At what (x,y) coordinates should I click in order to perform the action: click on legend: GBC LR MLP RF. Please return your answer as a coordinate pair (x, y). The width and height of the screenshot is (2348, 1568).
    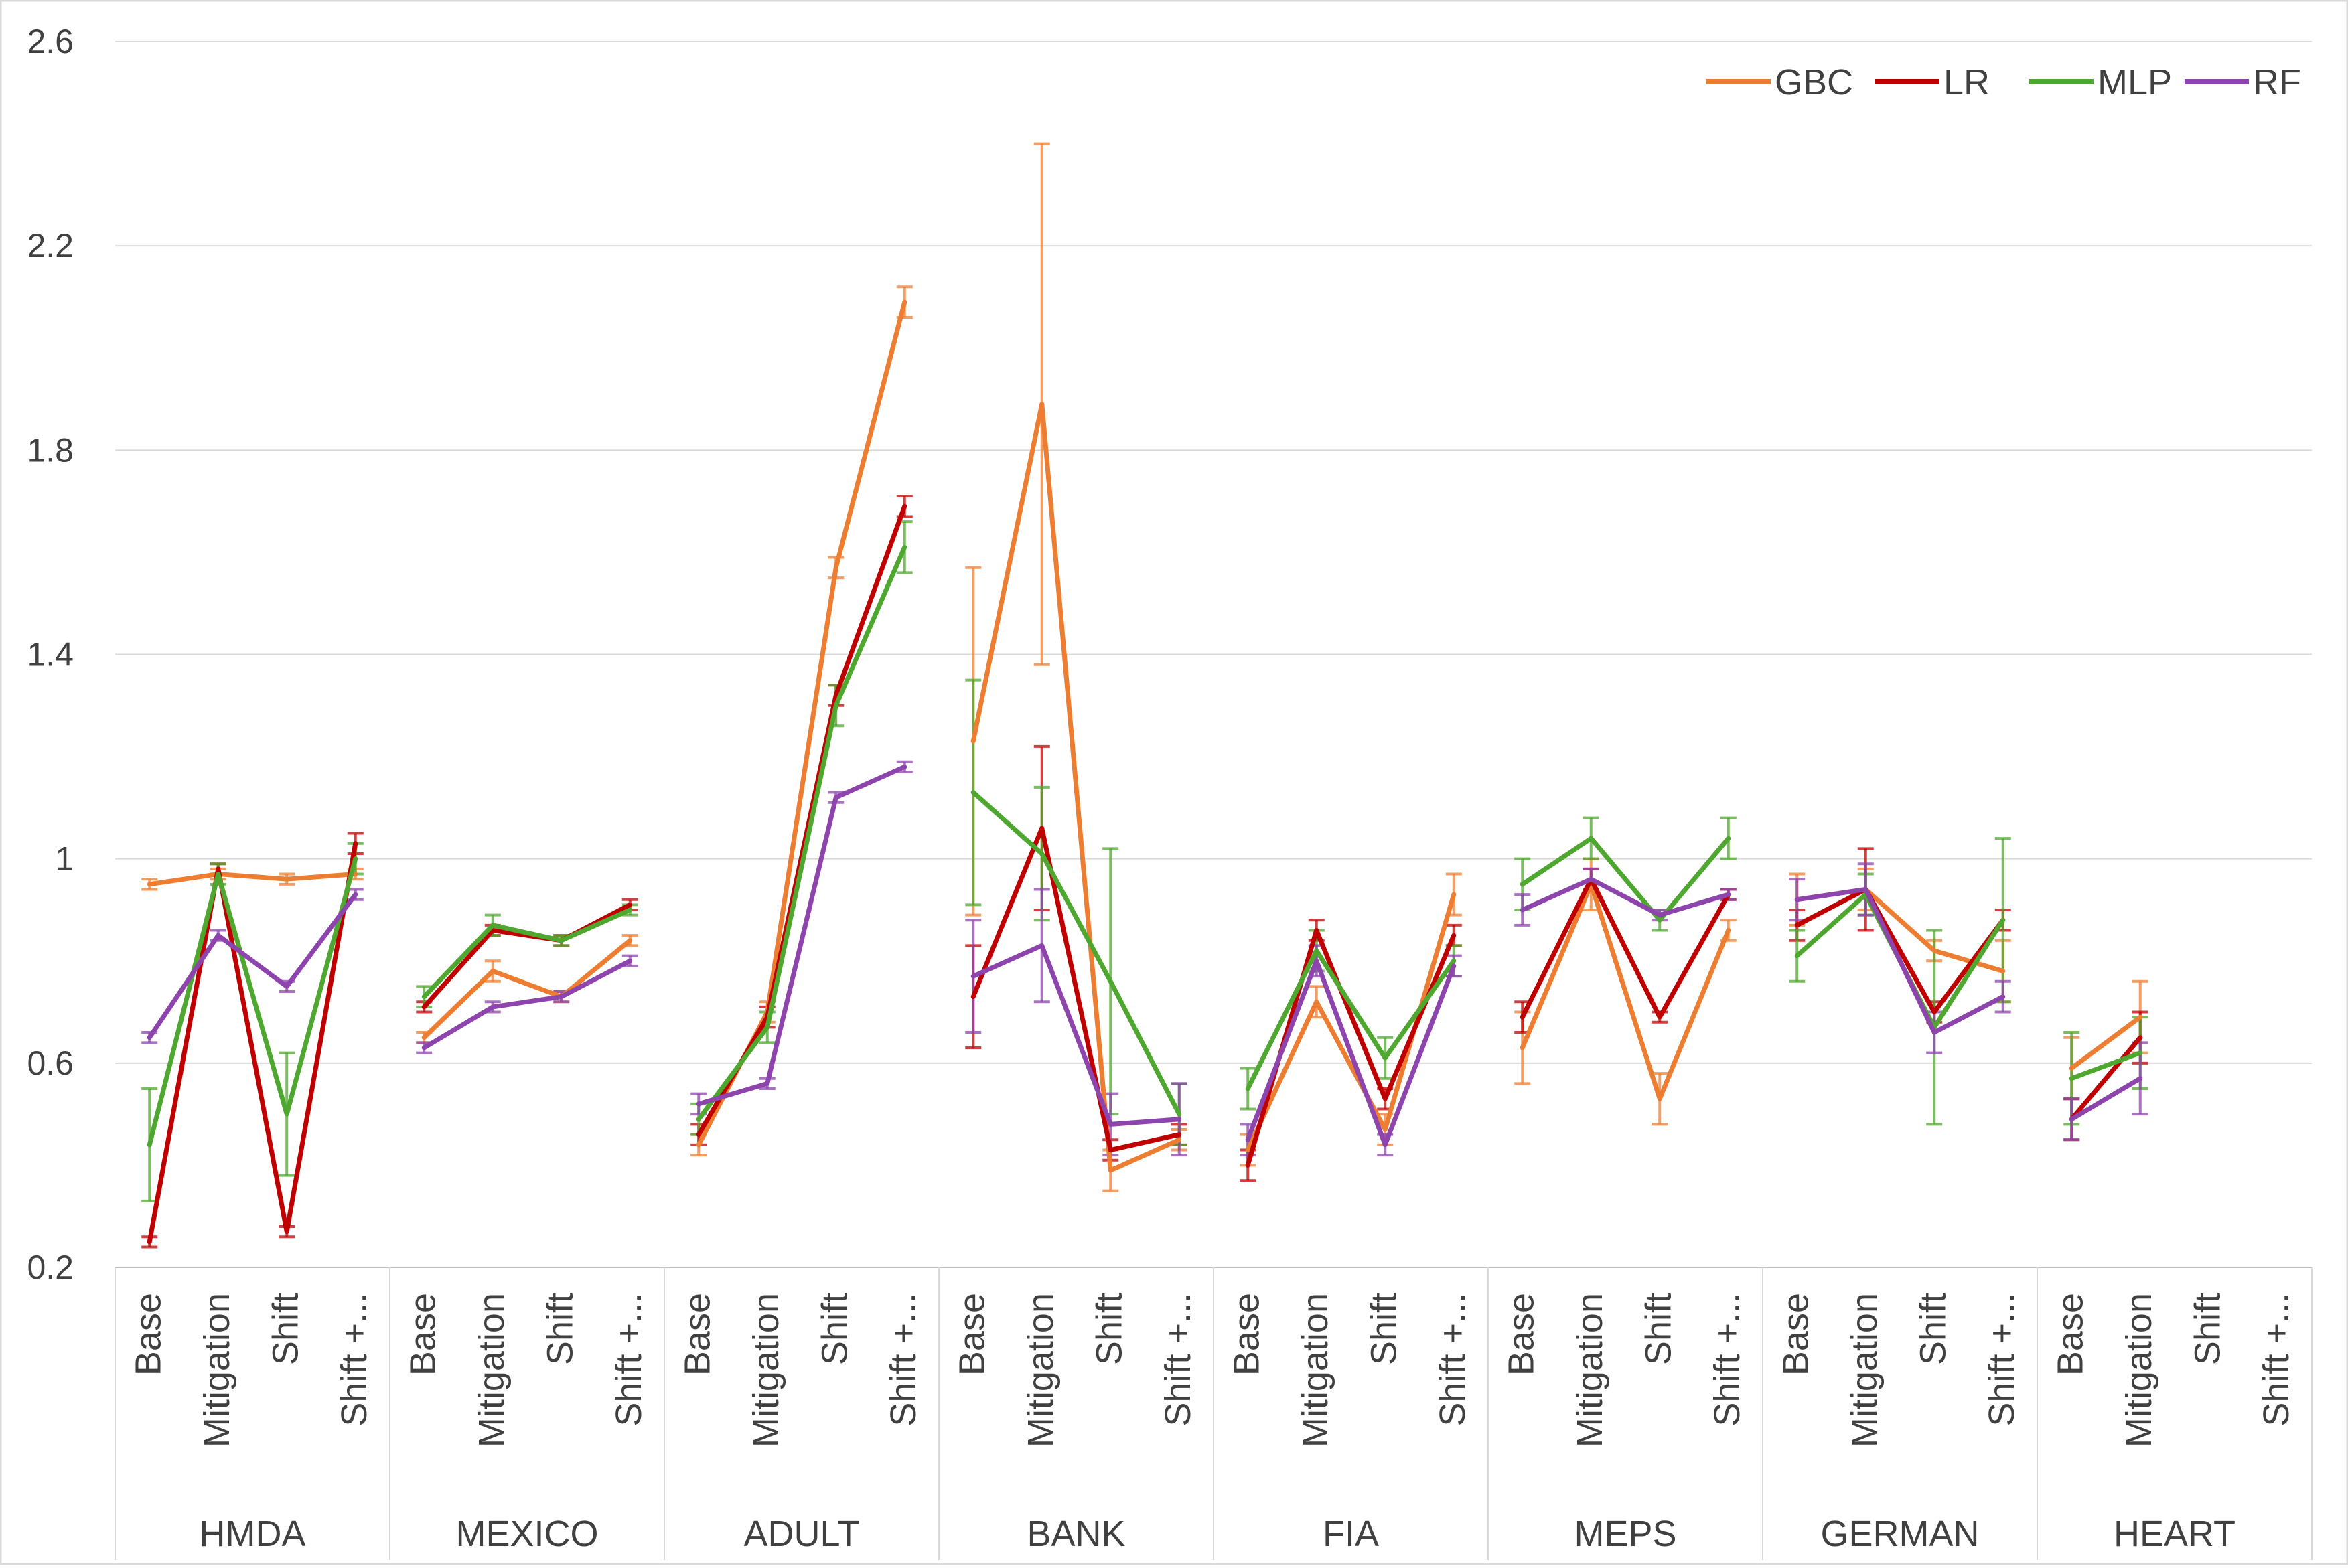
    Looking at the image, I should click on (2003, 82).